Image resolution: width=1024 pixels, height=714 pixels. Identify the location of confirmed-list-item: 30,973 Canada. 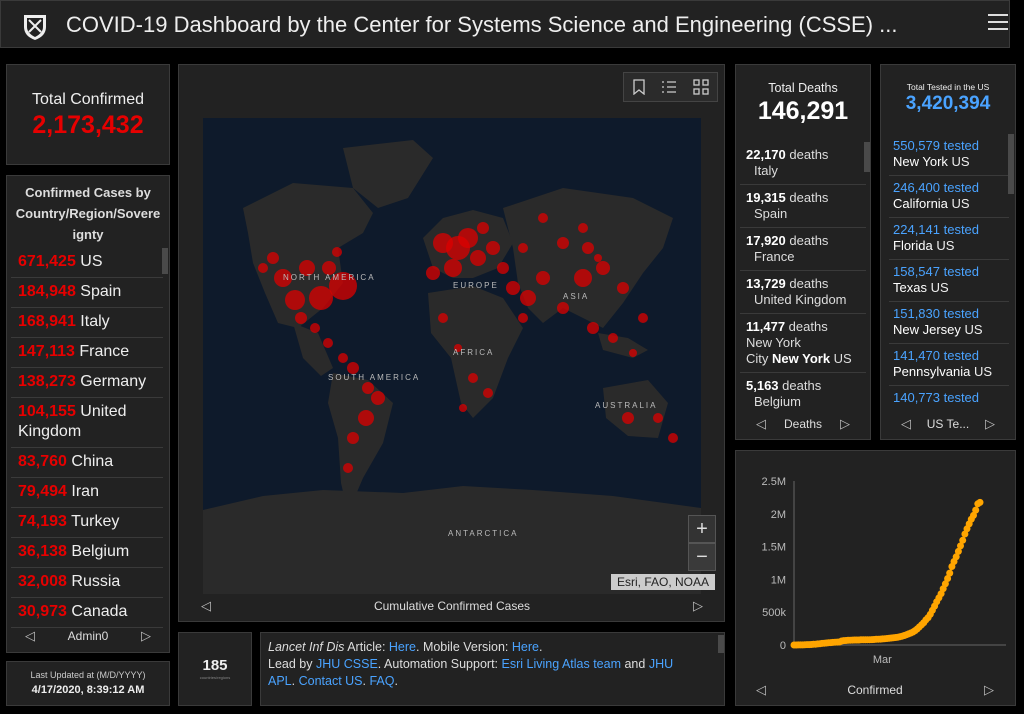
(87, 613).